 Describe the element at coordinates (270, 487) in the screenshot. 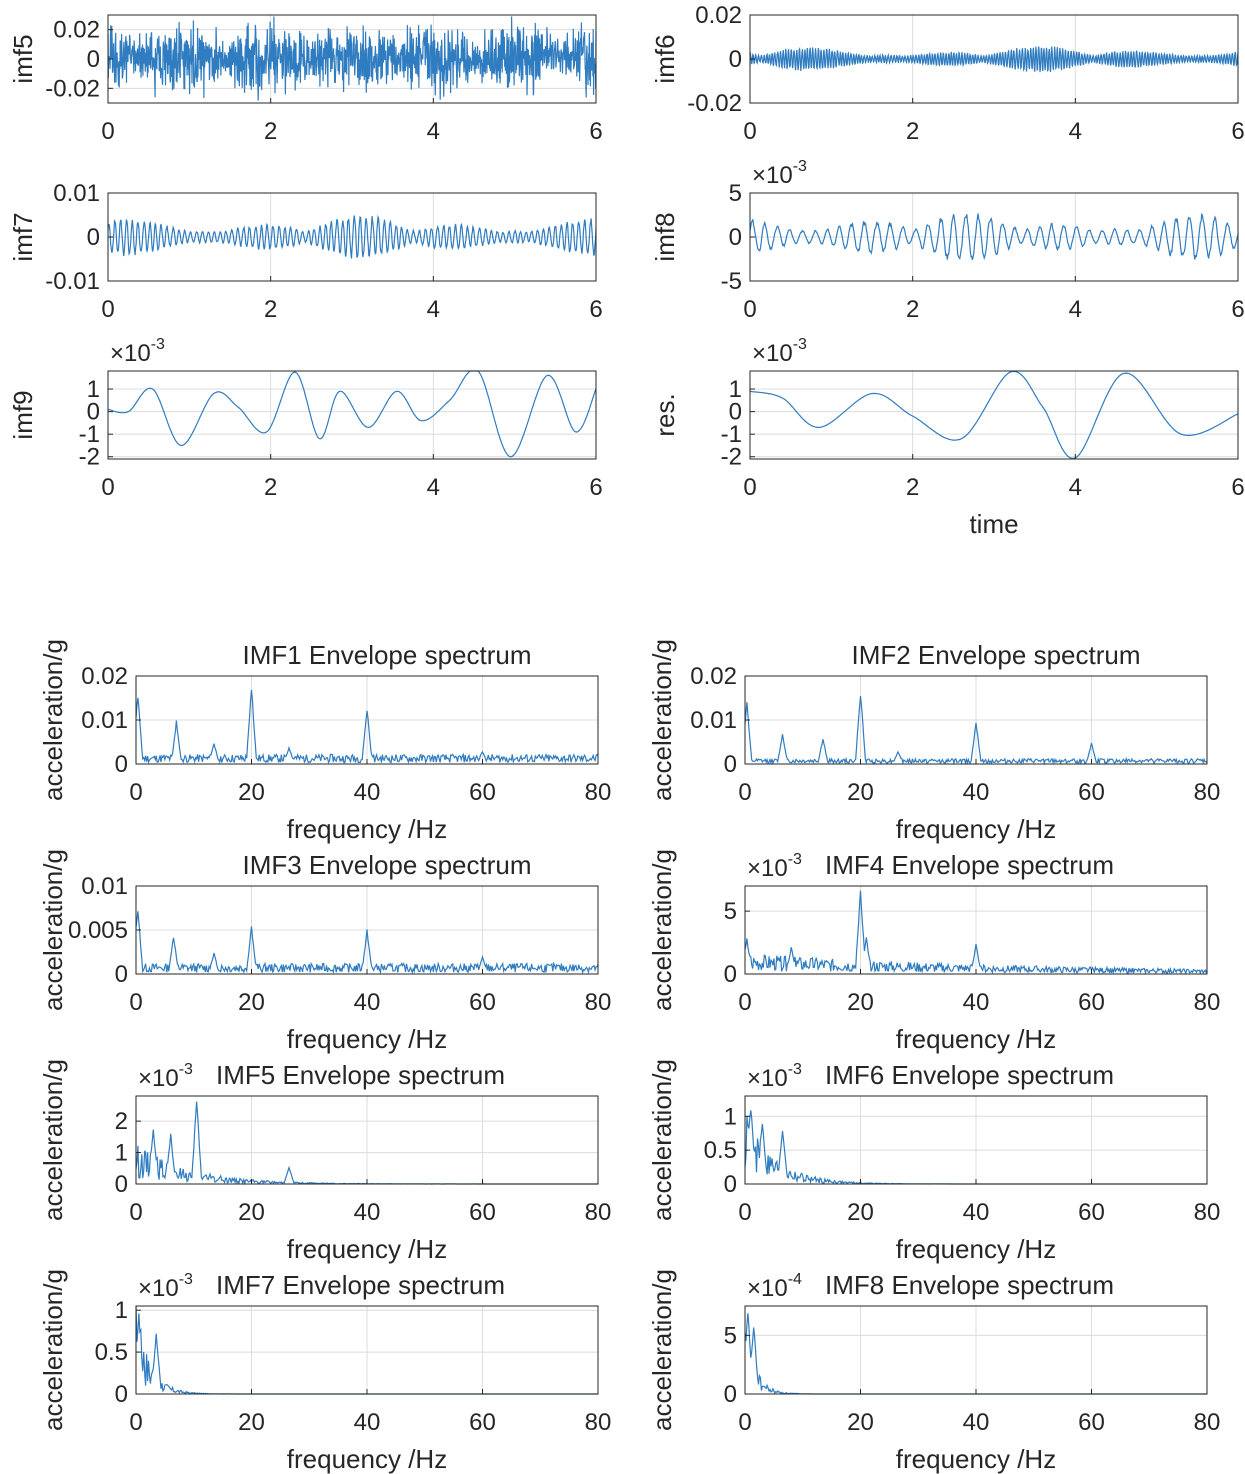

I see `x-tick-label: 2` at that location.